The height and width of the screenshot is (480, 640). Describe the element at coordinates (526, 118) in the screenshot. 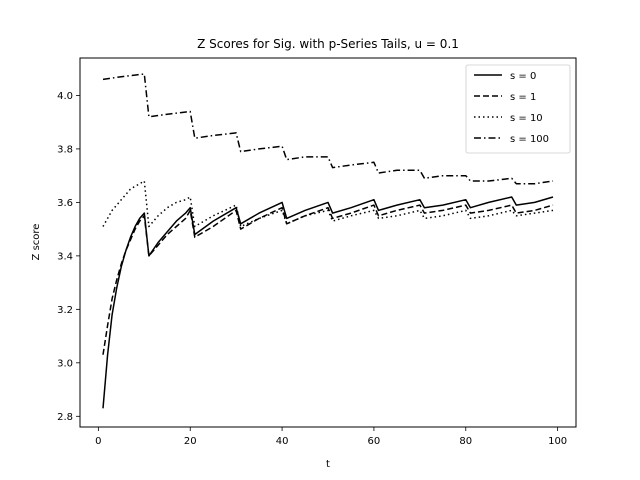

I see `legend-label-2: s = 10` at that location.